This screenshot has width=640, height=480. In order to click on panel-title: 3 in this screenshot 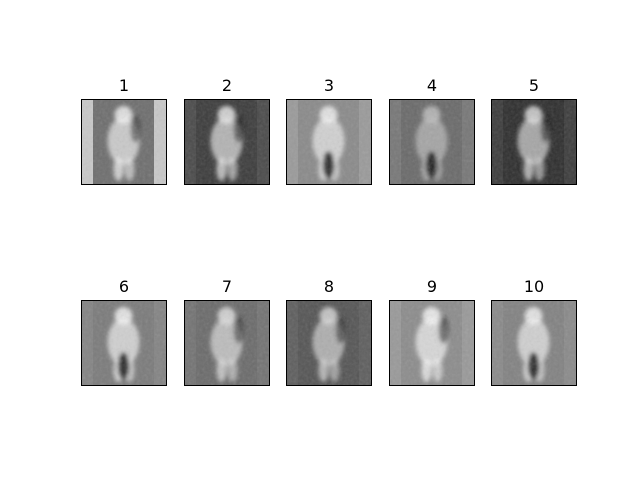, I will do `click(329, 85)`.